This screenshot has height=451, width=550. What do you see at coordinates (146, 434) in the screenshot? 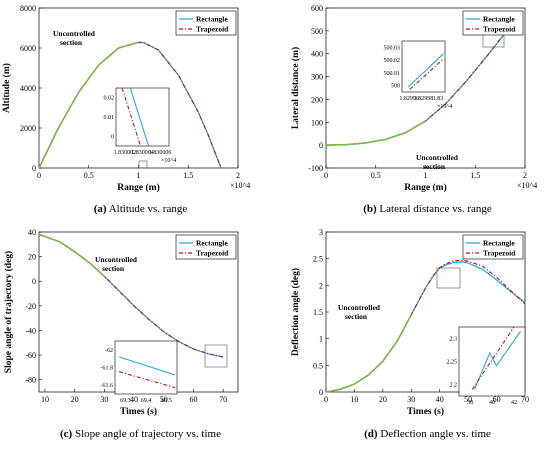
I see `caption-text: Slope angle of trajectory vs. time` at bounding box center [146, 434].